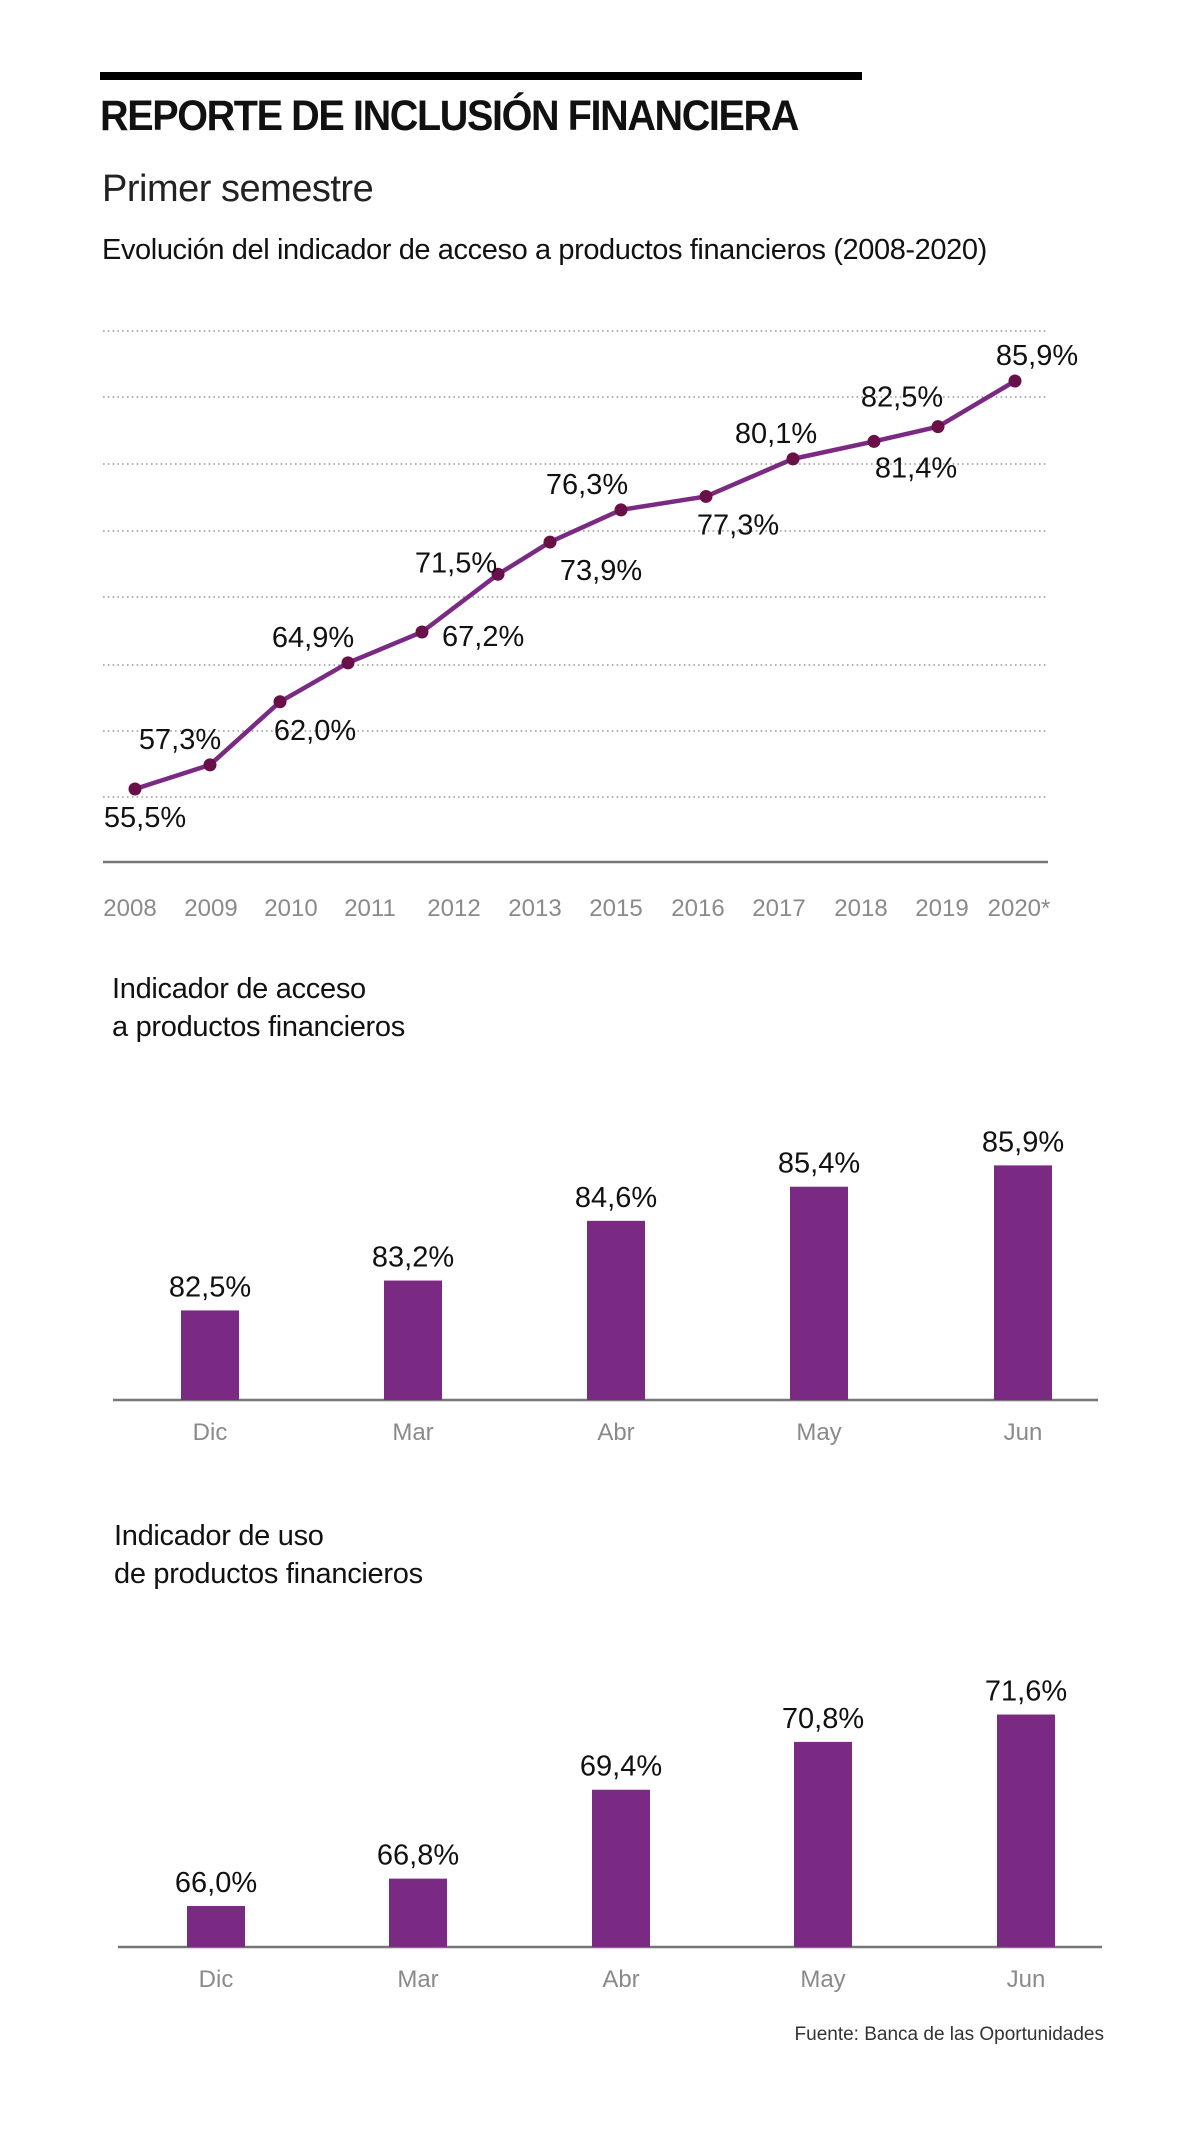 Image resolution: width=1200 pixels, height=2155 pixels. Describe the element at coordinates (216, 1883) in the screenshot. I see `bar-value-label: 66,0%` at that location.